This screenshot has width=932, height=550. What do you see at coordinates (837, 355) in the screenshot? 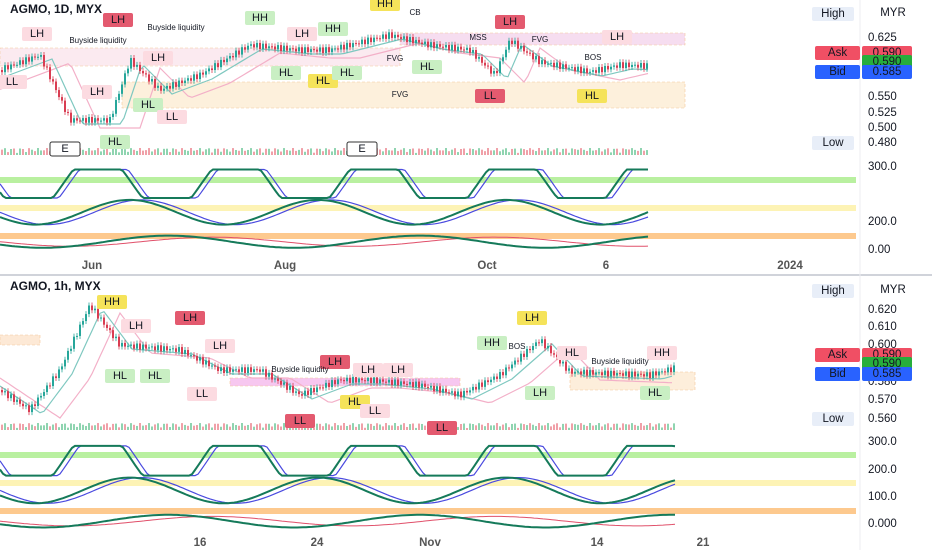
I see `ask-label-bg` at bounding box center [837, 355].